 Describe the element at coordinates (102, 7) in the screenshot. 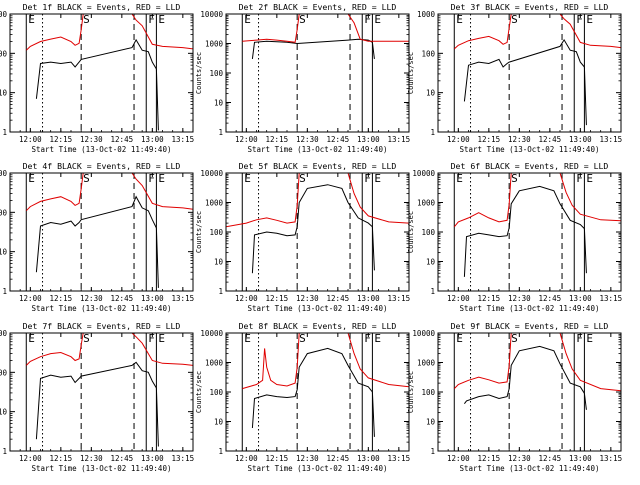

I see `chart-title: Det 1f BLACK = Events, RED = LLD` at that location.